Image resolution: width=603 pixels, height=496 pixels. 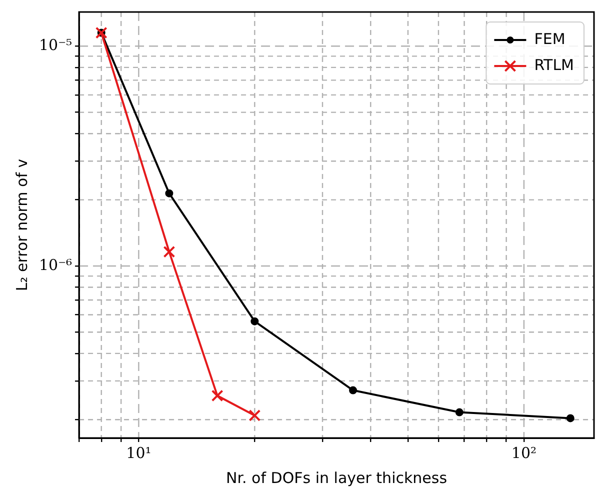 What do you see at coordinates (523, 453) in the screenshot?
I see `x-tick-label: 10²` at bounding box center [523, 453].